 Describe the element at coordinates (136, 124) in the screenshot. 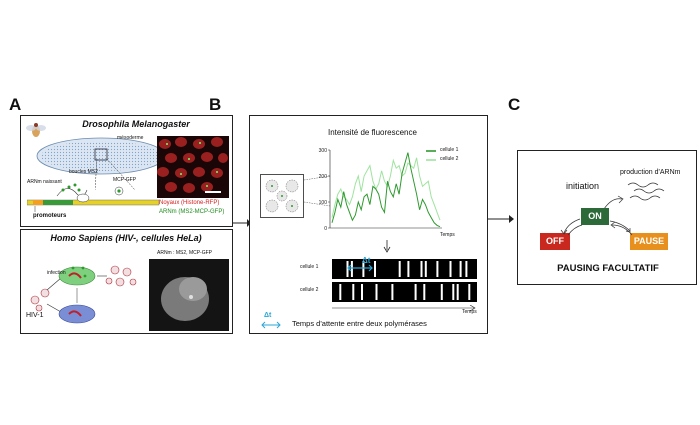

I see `drosophila-title: Drosophila Melanogaster` at that location.